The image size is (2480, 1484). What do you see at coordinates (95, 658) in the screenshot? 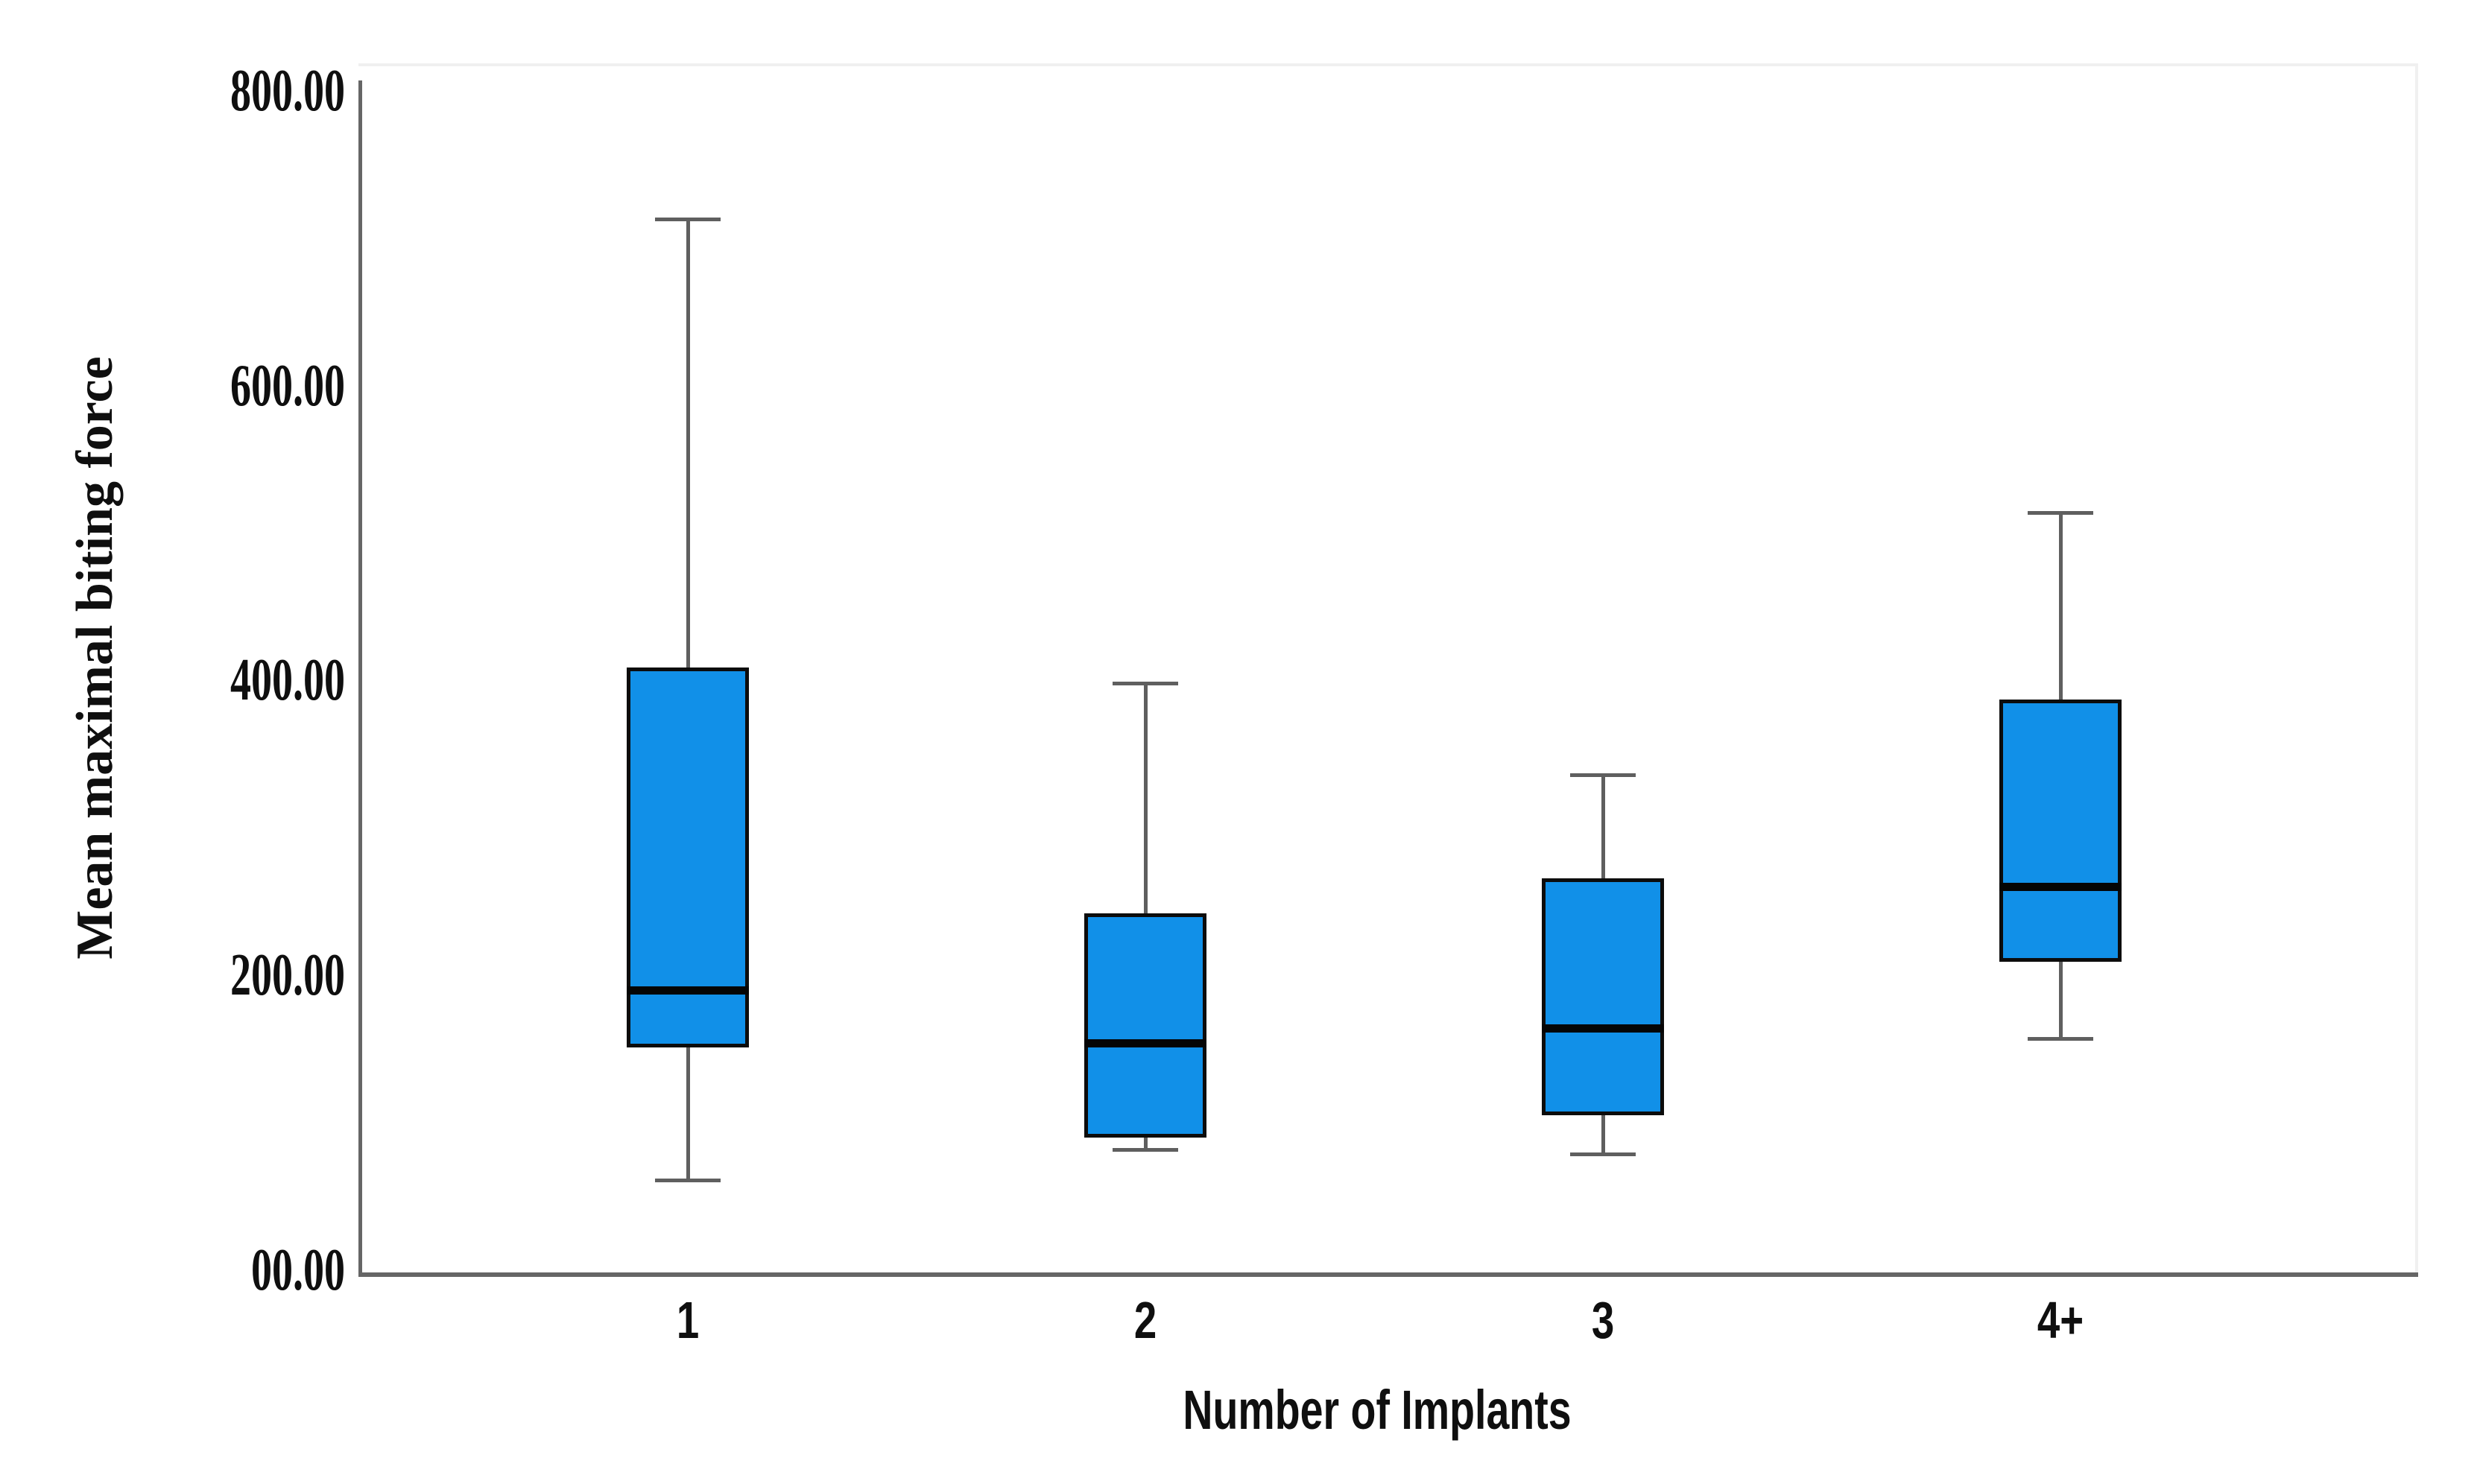
I see `y-axis-title: Mean maximal biting force` at bounding box center [95, 658].